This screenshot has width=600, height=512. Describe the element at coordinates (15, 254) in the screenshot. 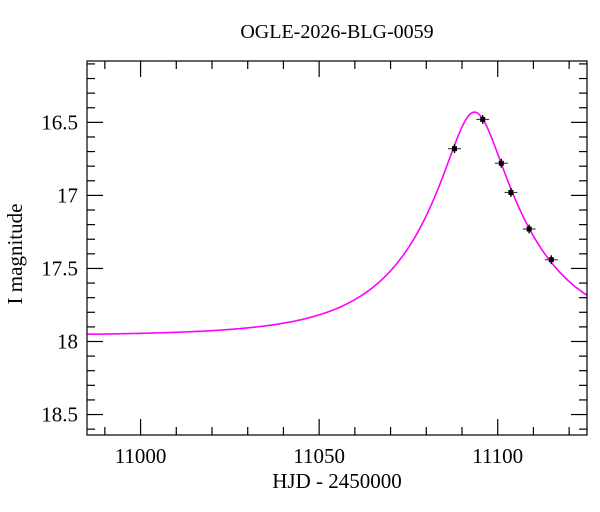

I see `y-axis-label: I magnitude` at that location.